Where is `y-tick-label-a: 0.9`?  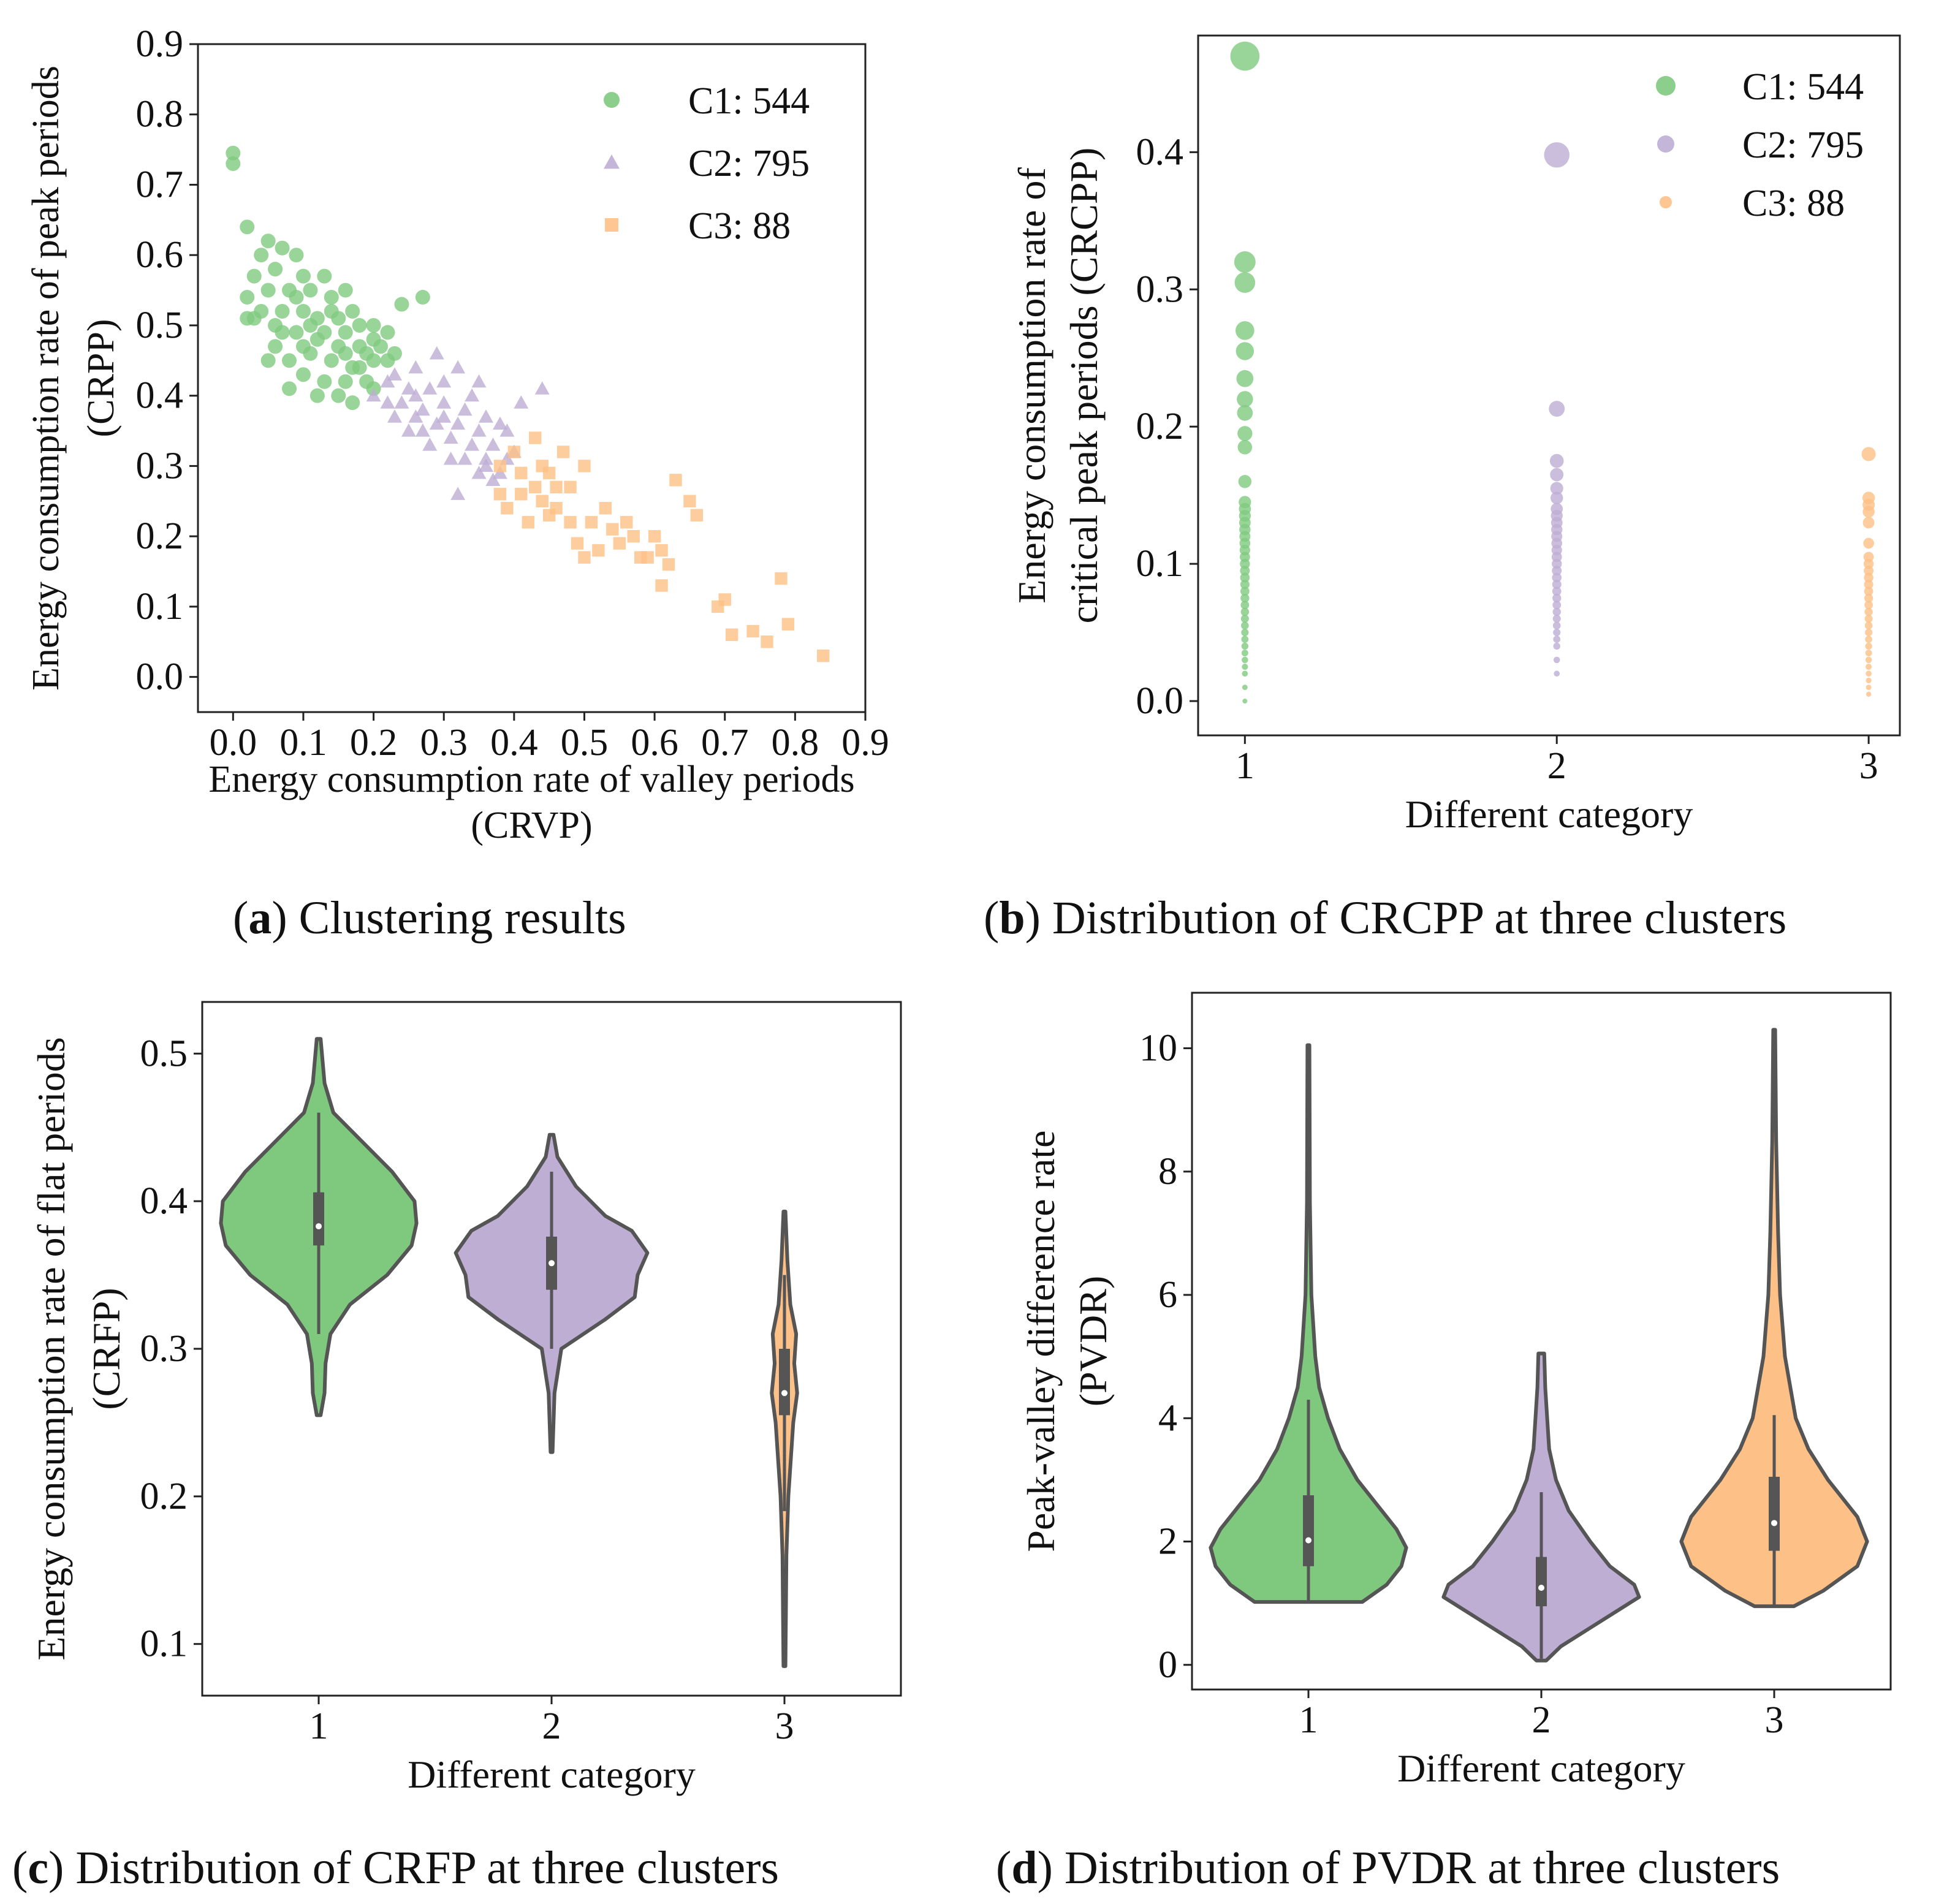
y-tick-label-a: 0.9 is located at coordinates (160, 44).